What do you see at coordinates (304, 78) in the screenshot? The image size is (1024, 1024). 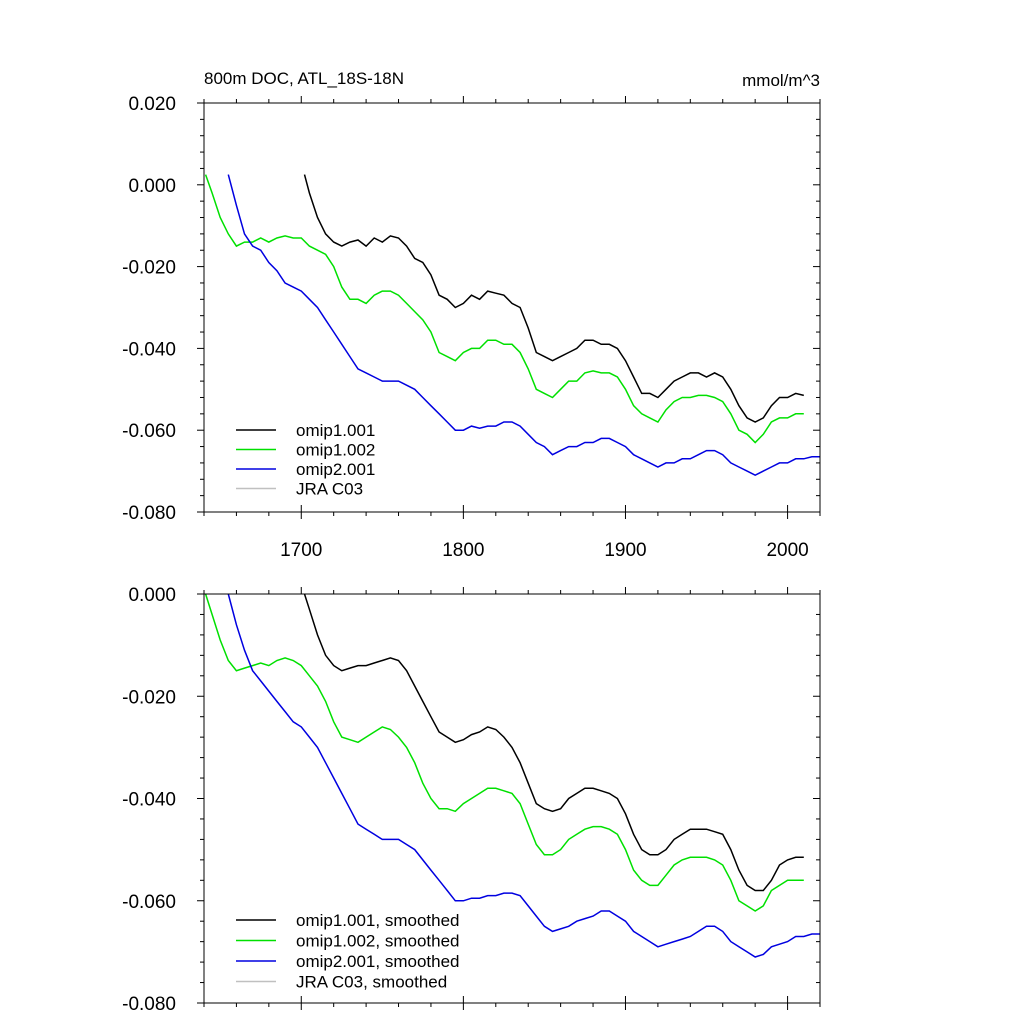 I see `chart-title: 800m DOC, ATL_18S-18N` at bounding box center [304, 78].